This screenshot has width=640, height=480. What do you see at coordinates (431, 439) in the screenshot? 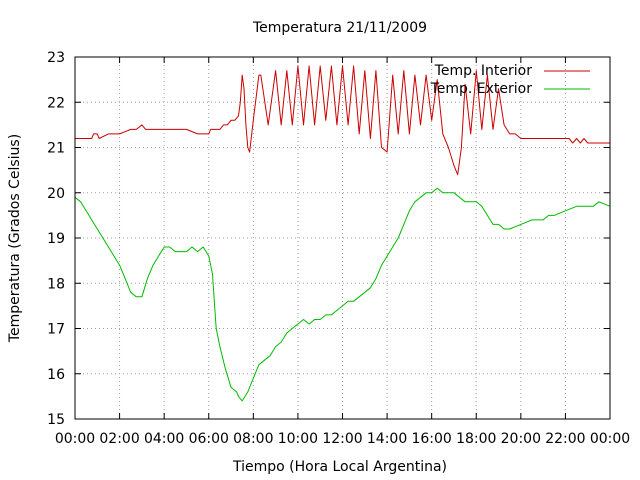
I see `x-tick-label: 16:00` at bounding box center [431, 439].